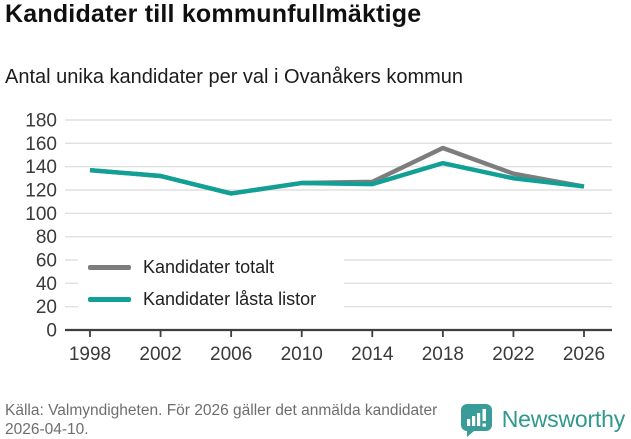 The image size is (631, 439). I want to click on y-tick-label-0: 0, so click(51, 331).